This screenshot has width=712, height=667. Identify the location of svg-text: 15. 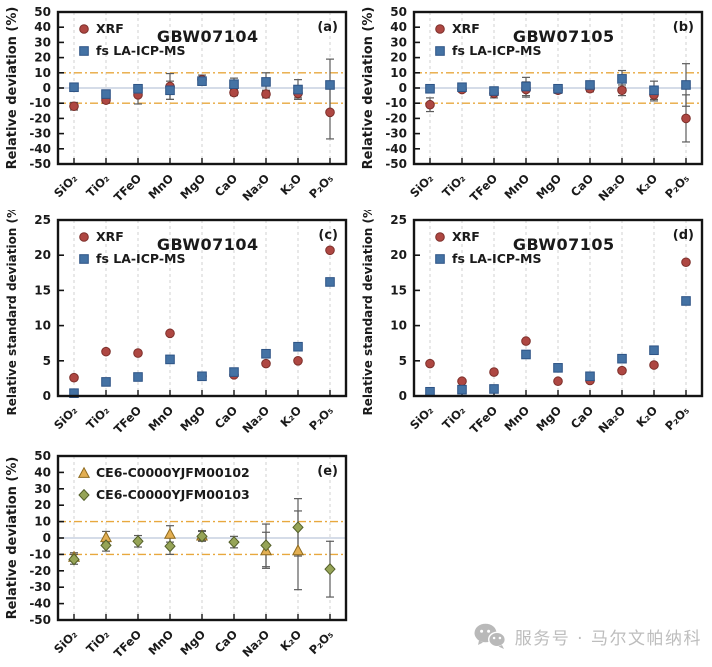
(398, 290).